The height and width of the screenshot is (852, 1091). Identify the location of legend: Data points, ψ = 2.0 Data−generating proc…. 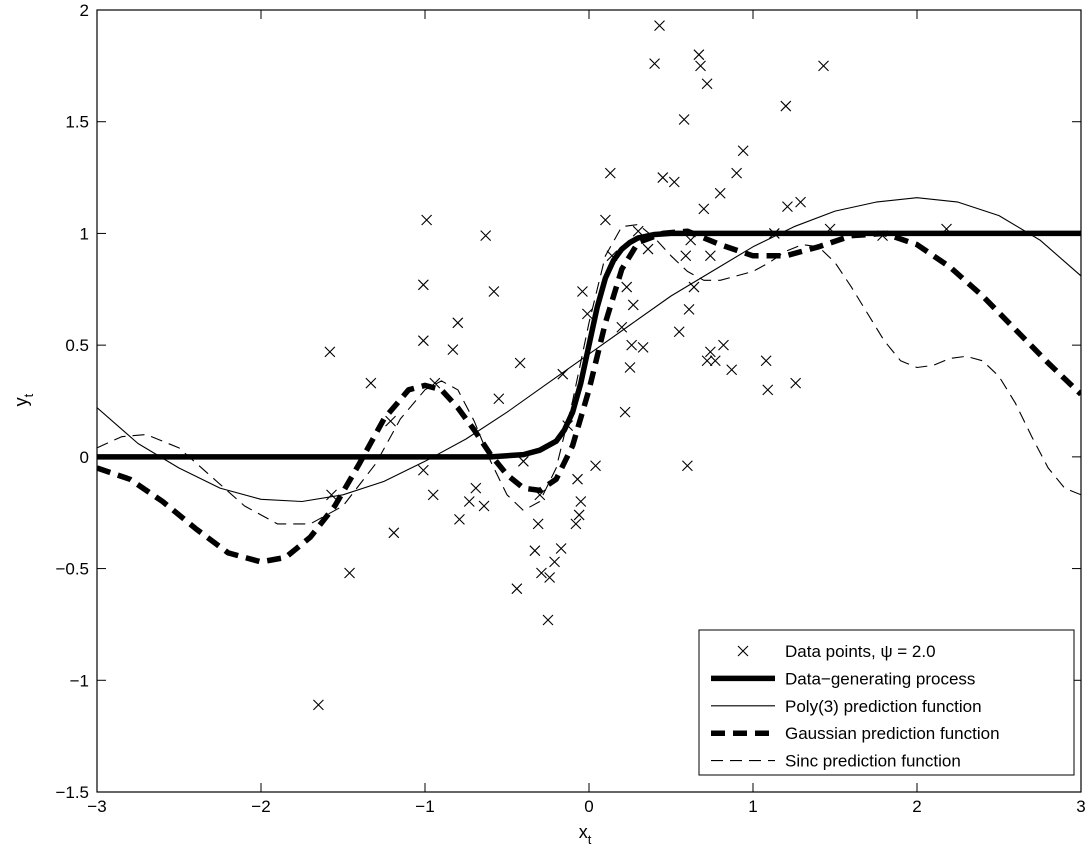
(886, 702).